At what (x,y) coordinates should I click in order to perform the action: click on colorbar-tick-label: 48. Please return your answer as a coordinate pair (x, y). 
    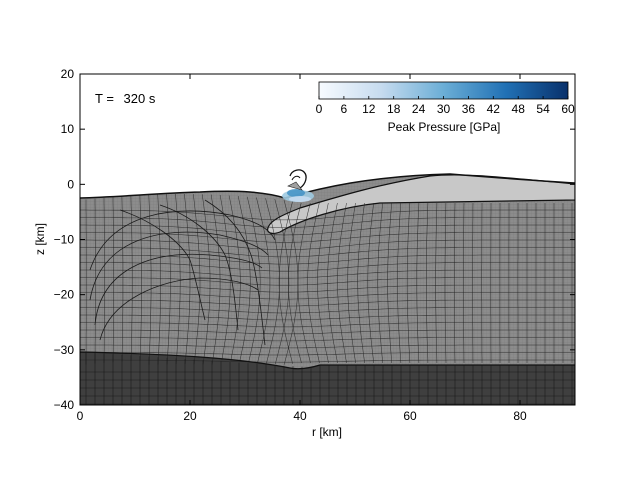
    Looking at the image, I should click on (519, 109).